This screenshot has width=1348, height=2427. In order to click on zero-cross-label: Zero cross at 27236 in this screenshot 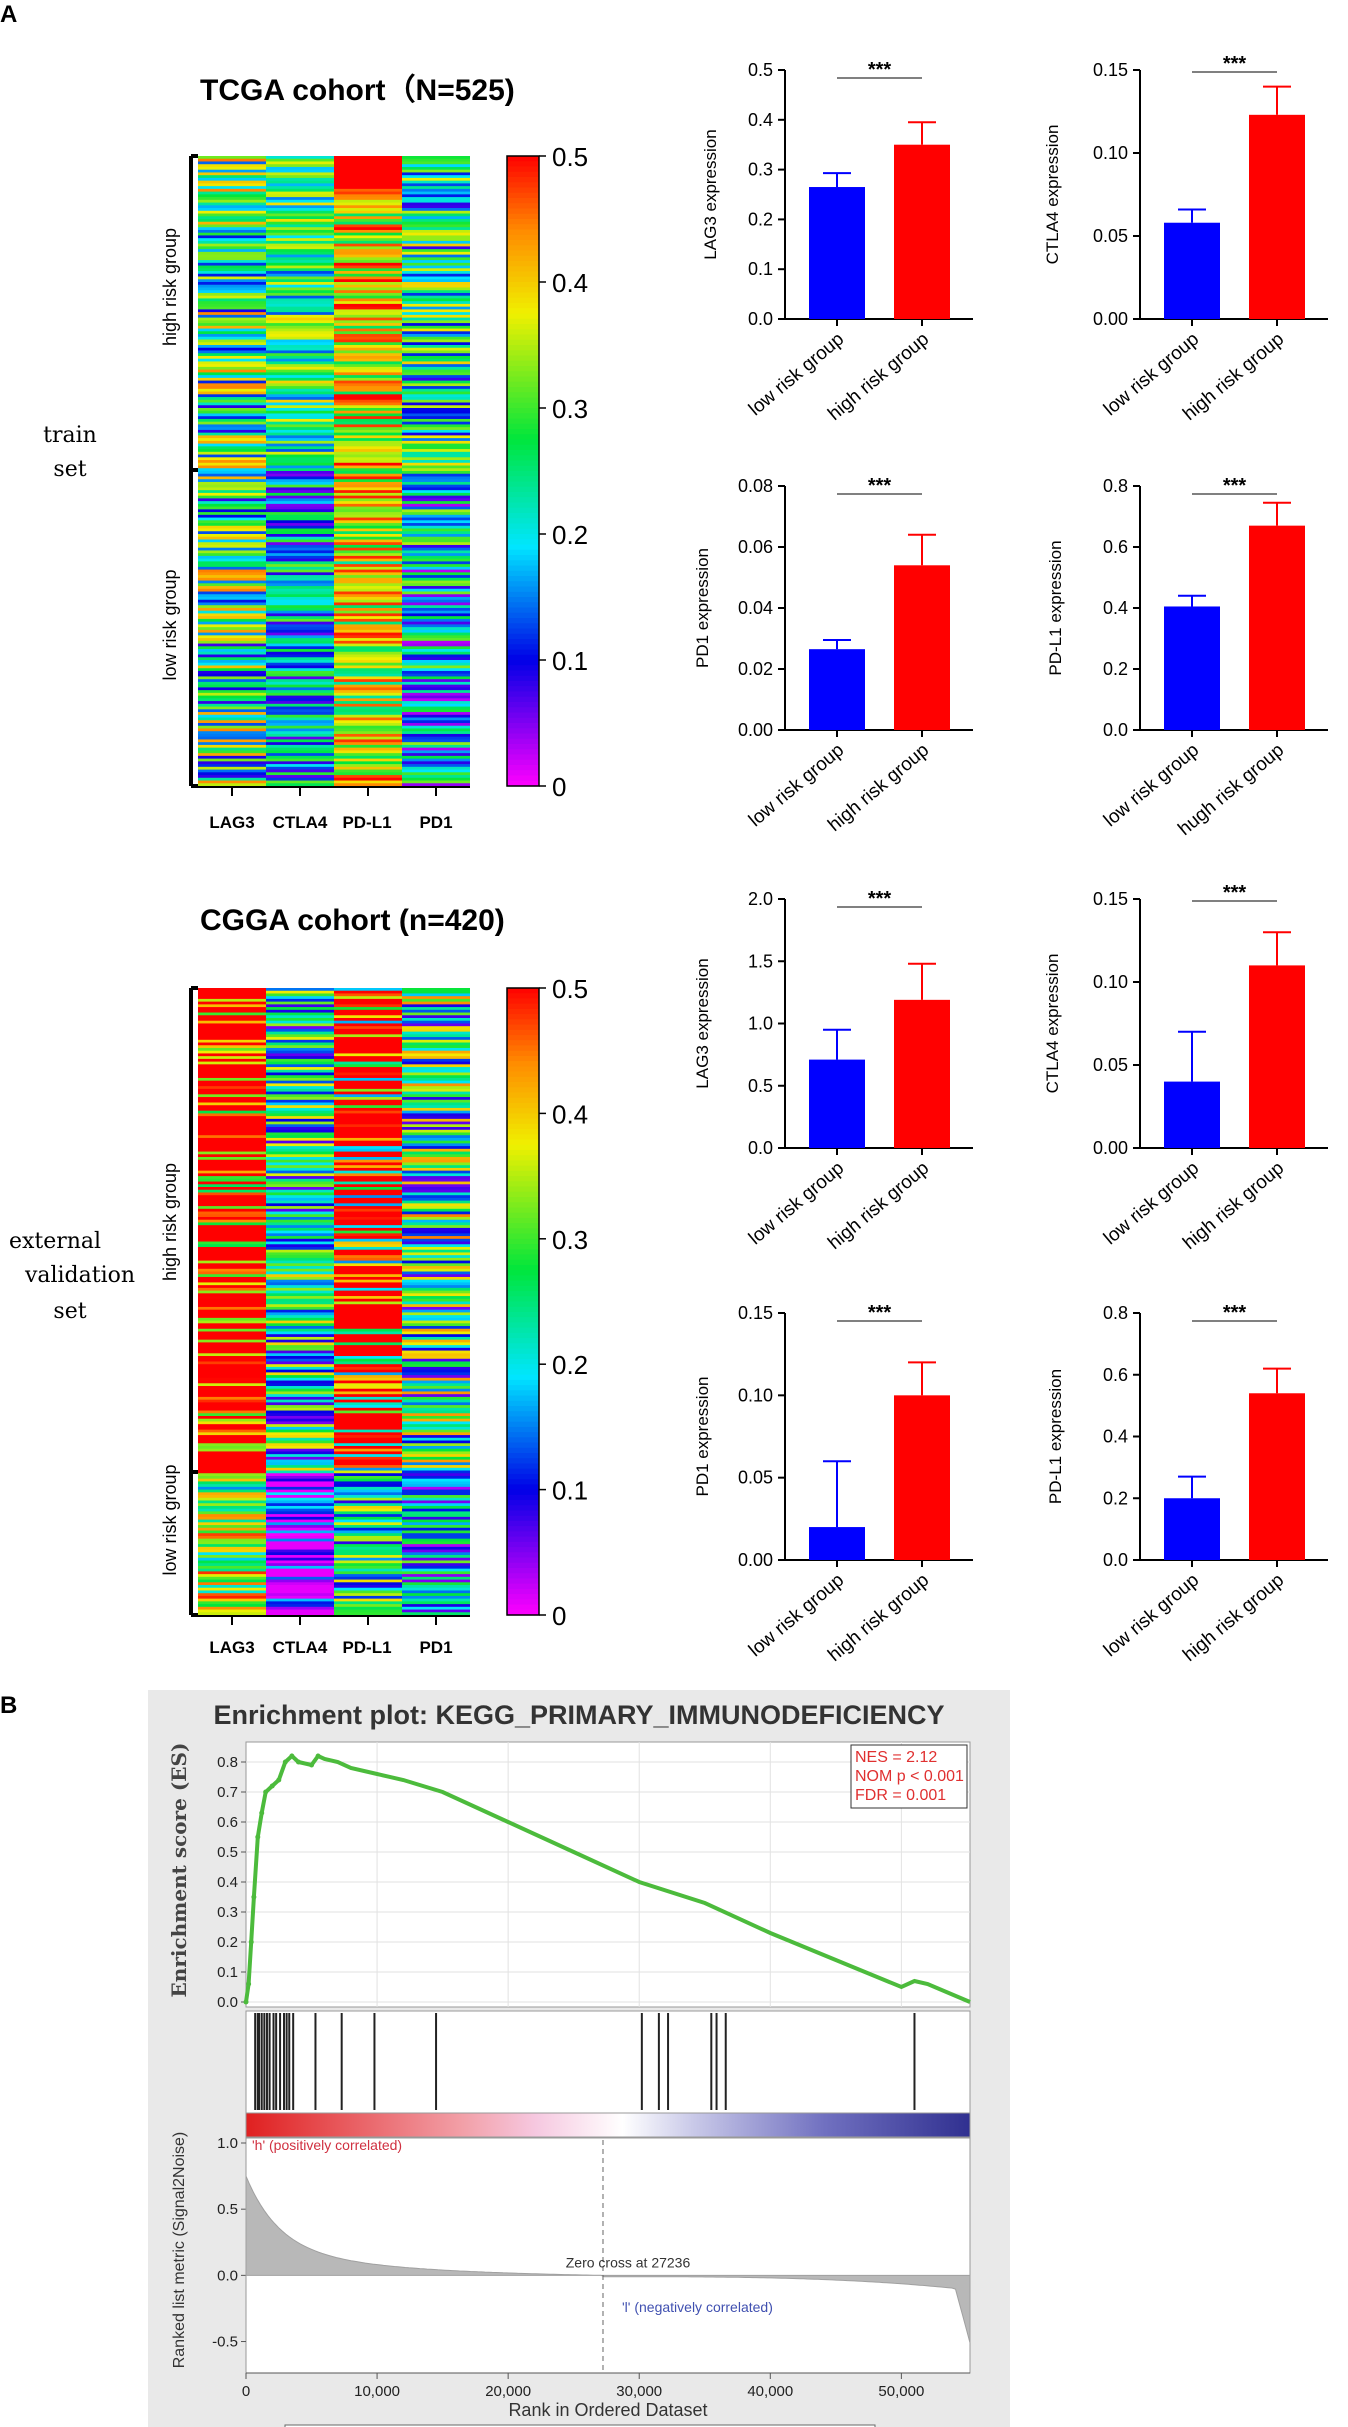, I will do `click(628, 2262)`.